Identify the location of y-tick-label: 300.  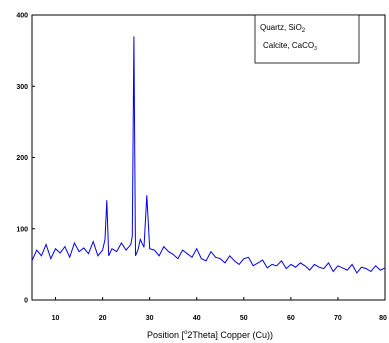
(22, 87).